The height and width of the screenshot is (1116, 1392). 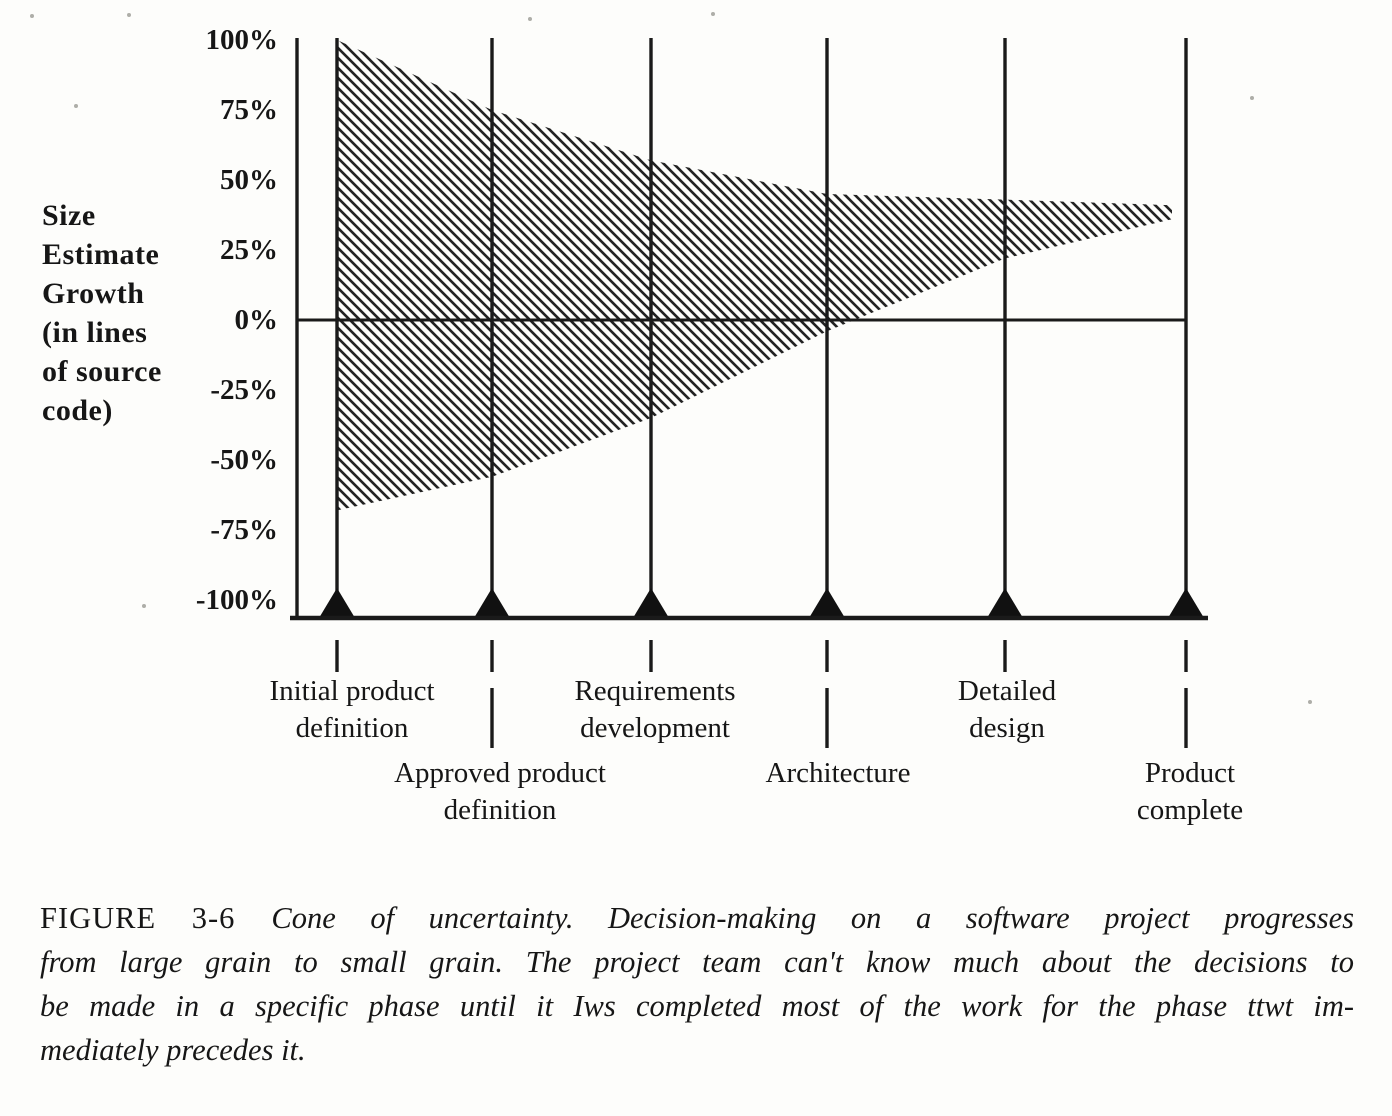 What do you see at coordinates (1007, 710) in the screenshot?
I see `milestone-label-detailed-design: Detailed design` at bounding box center [1007, 710].